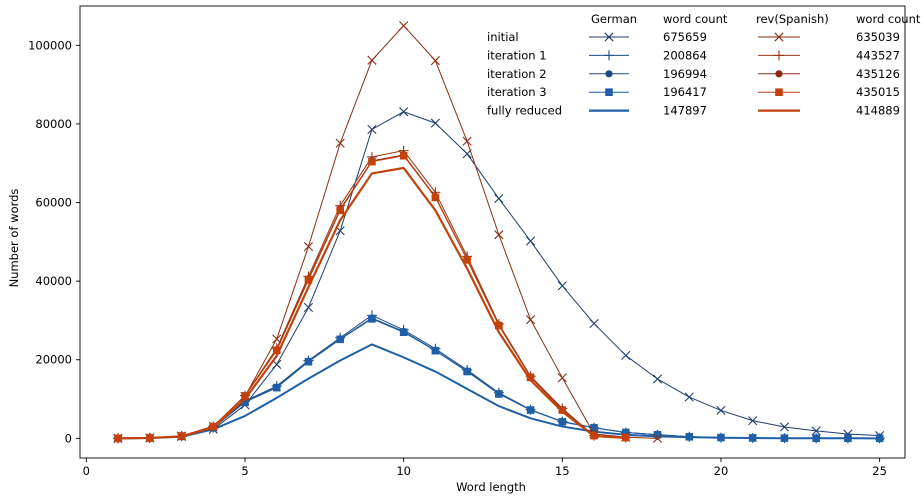 Image resolution: width=924 pixels, height=499 pixels. What do you see at coordinates (721, 471) in the screenshot?
I see `x-tick-label: 20` at bounding box center [721, 471].